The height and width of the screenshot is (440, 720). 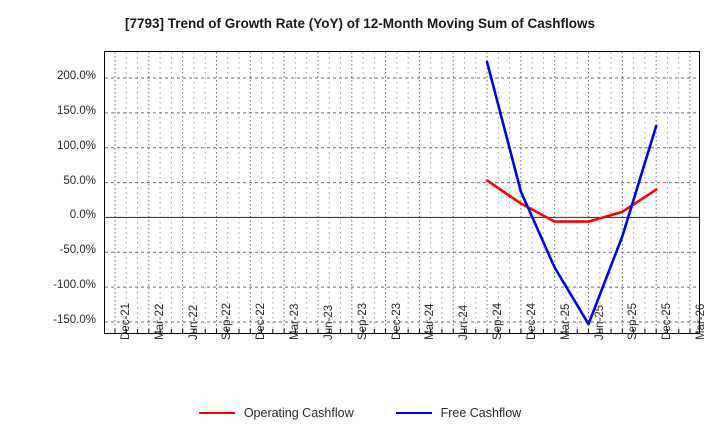 I want to click on y-axis-tick-label: 0.0%, so click(x=82, y=215).